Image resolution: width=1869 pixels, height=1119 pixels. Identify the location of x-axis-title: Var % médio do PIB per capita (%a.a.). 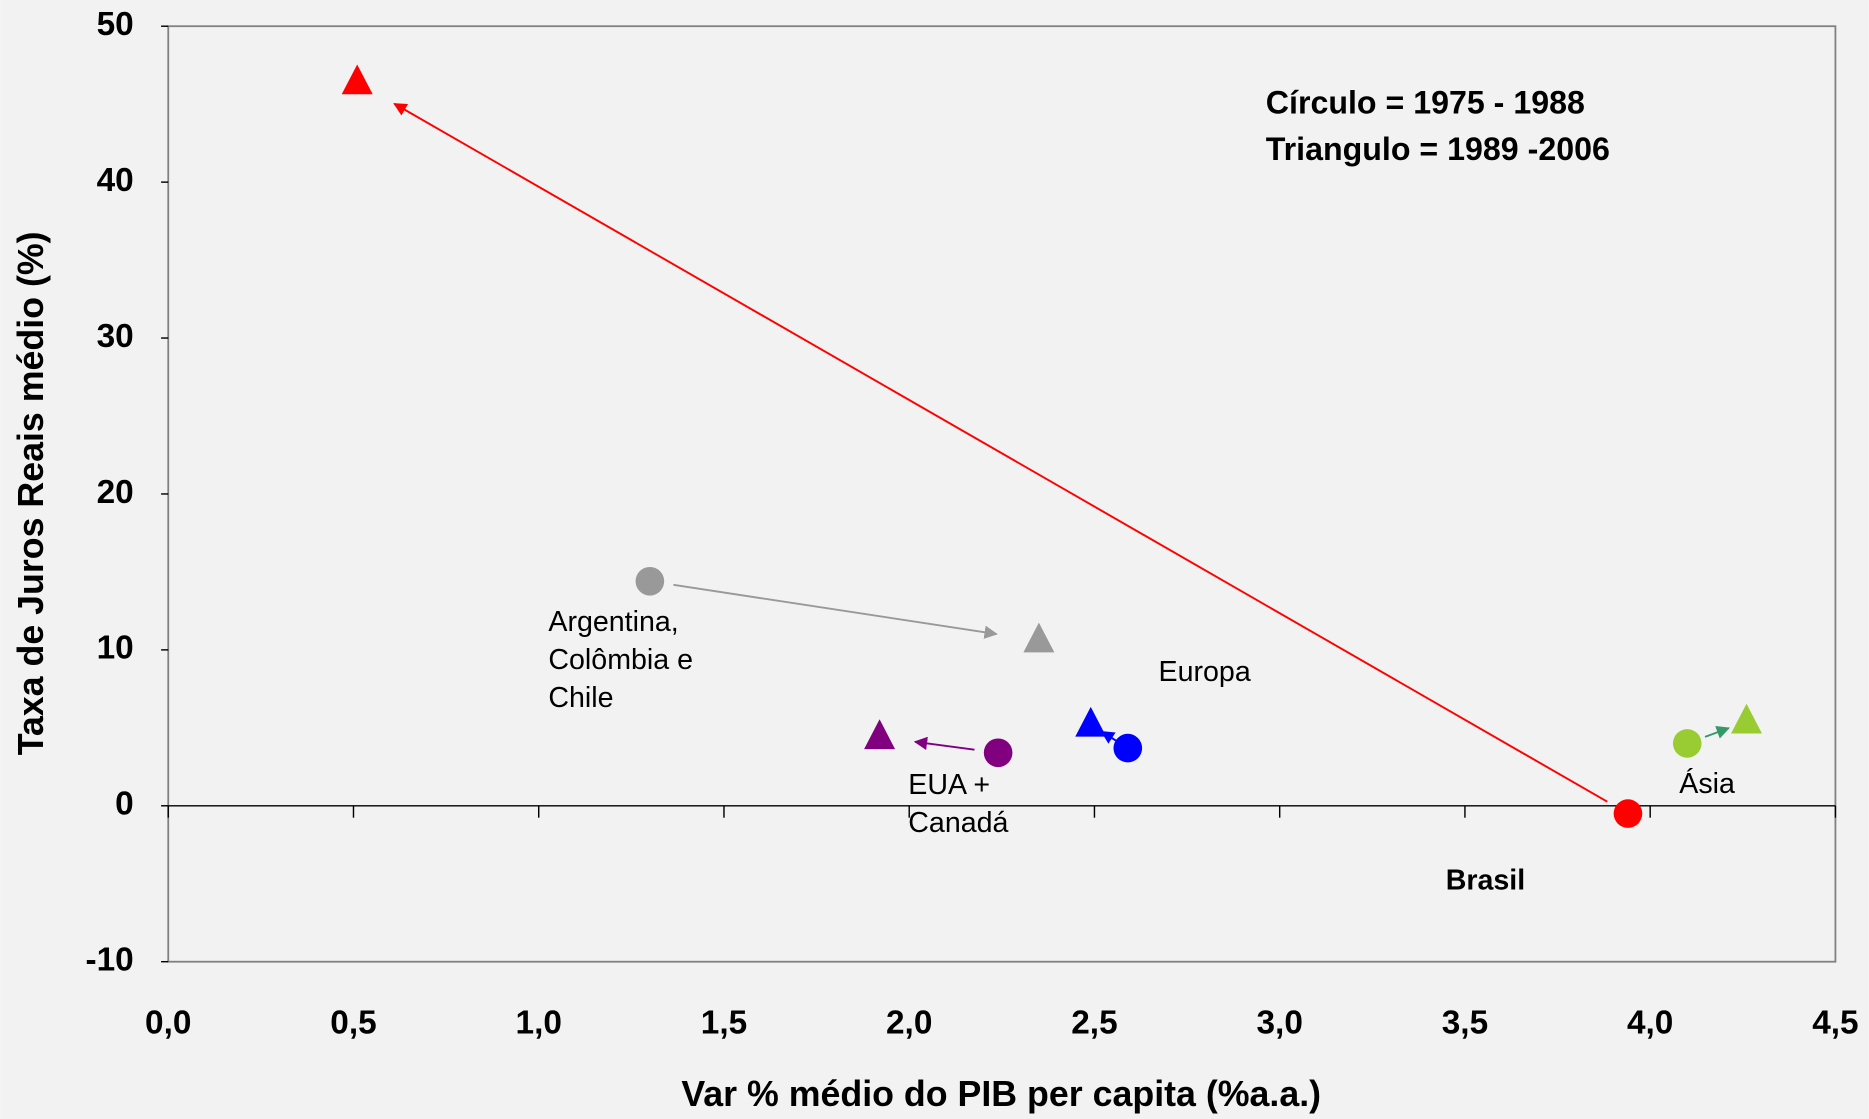
(1001, 1094).